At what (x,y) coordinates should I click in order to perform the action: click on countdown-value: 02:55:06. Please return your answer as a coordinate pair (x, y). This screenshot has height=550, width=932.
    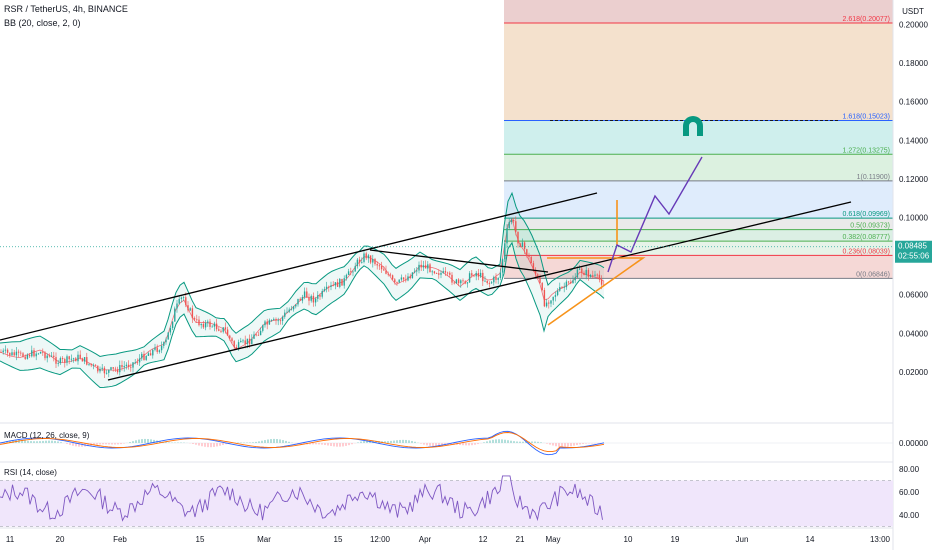
    Looking at the image, I should click on (914, 256).